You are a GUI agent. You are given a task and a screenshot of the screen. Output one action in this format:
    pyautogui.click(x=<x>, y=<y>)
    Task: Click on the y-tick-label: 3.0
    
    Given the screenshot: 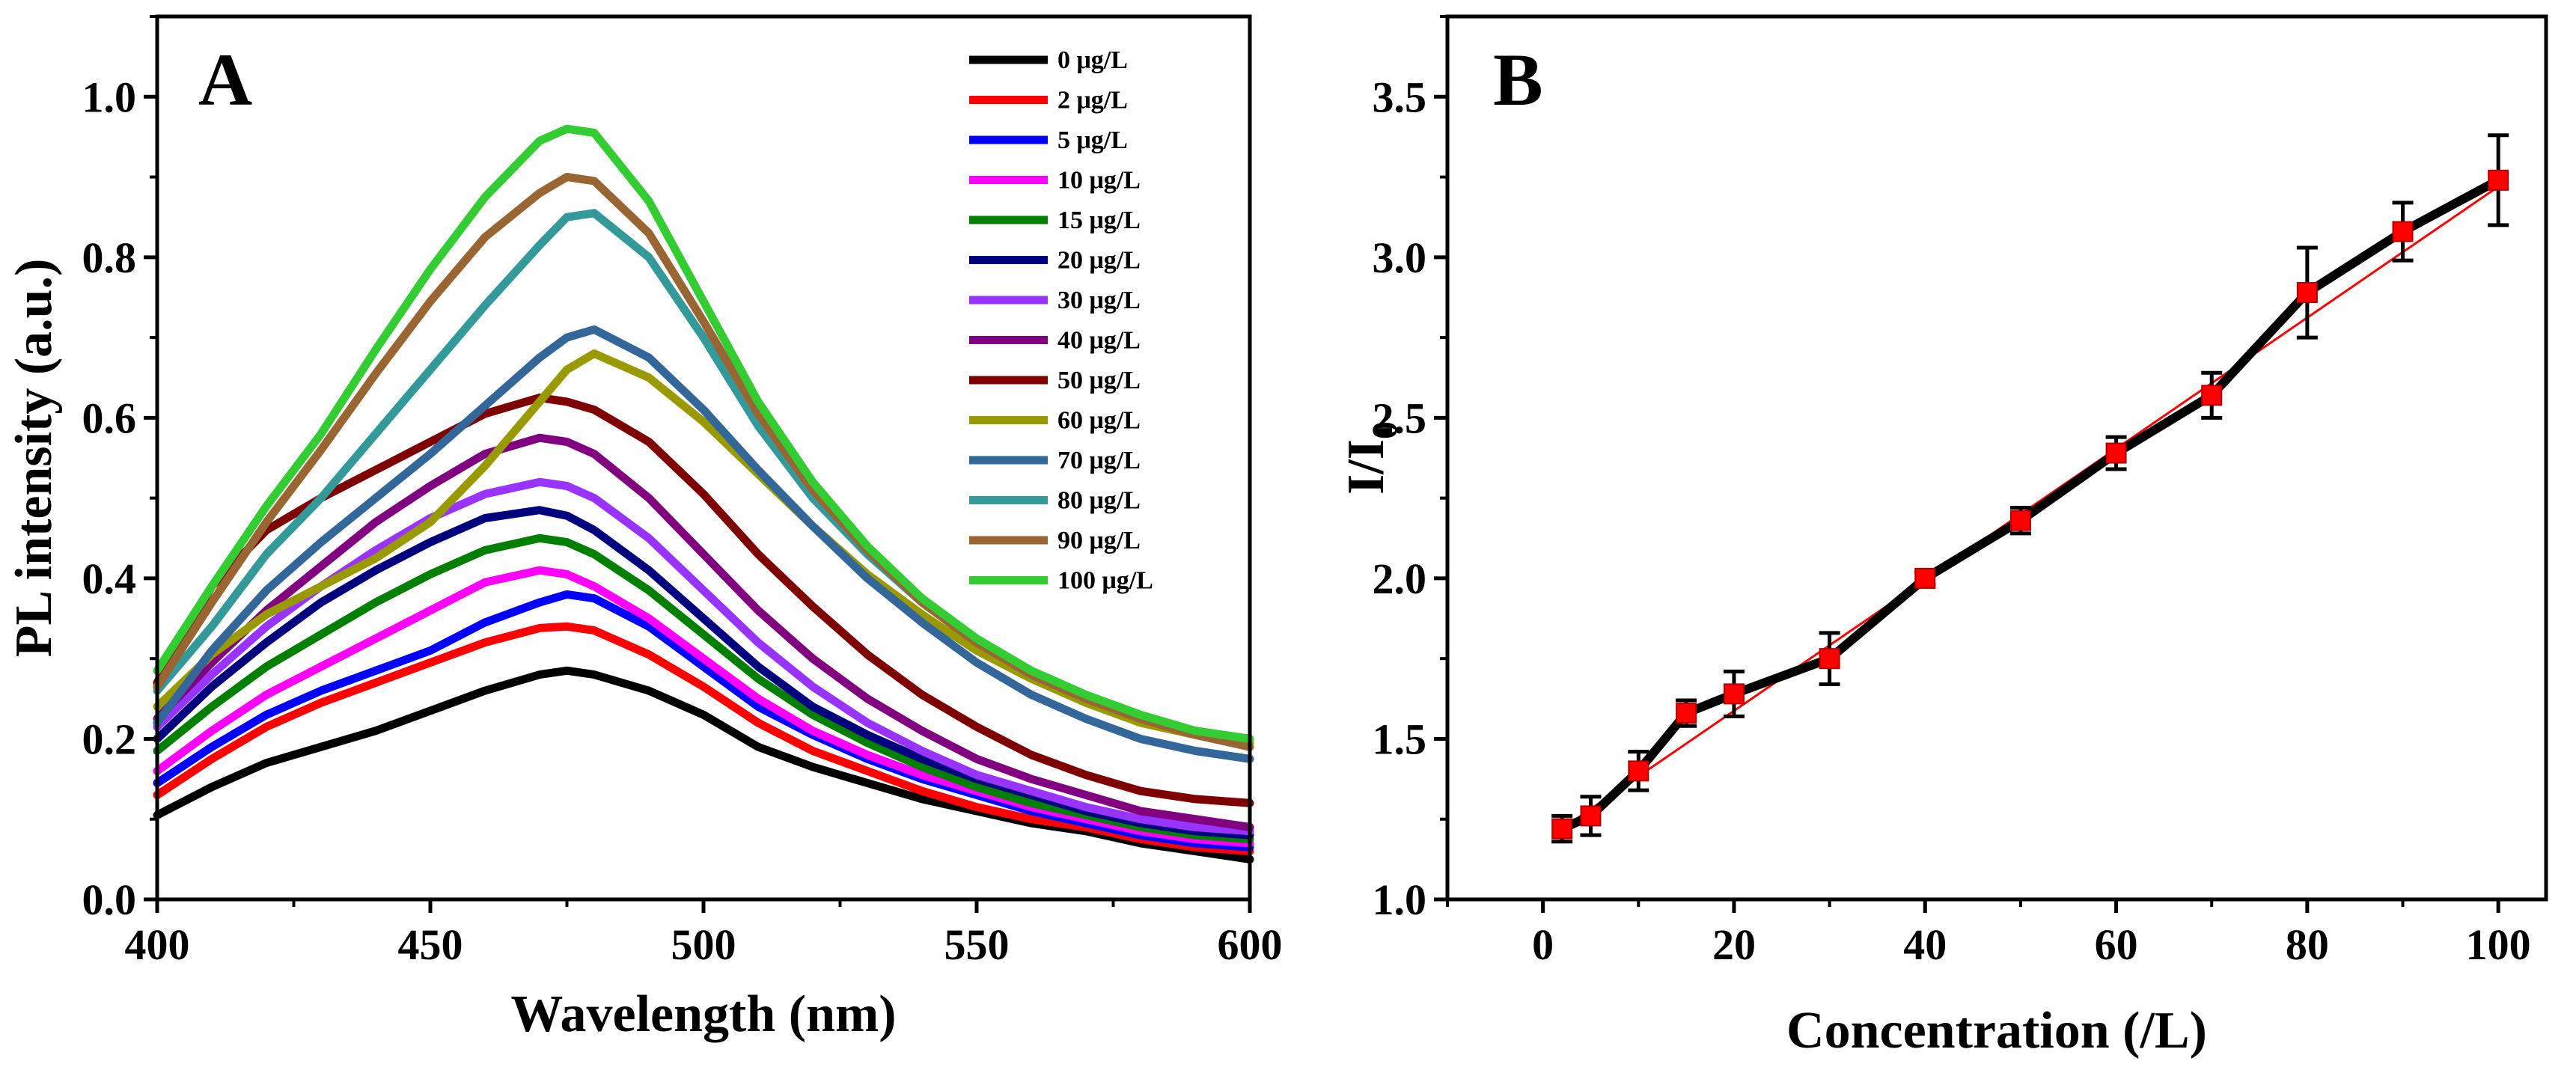 What is the action you would take?
    pyautogui.click(x=1400, y=257)
    